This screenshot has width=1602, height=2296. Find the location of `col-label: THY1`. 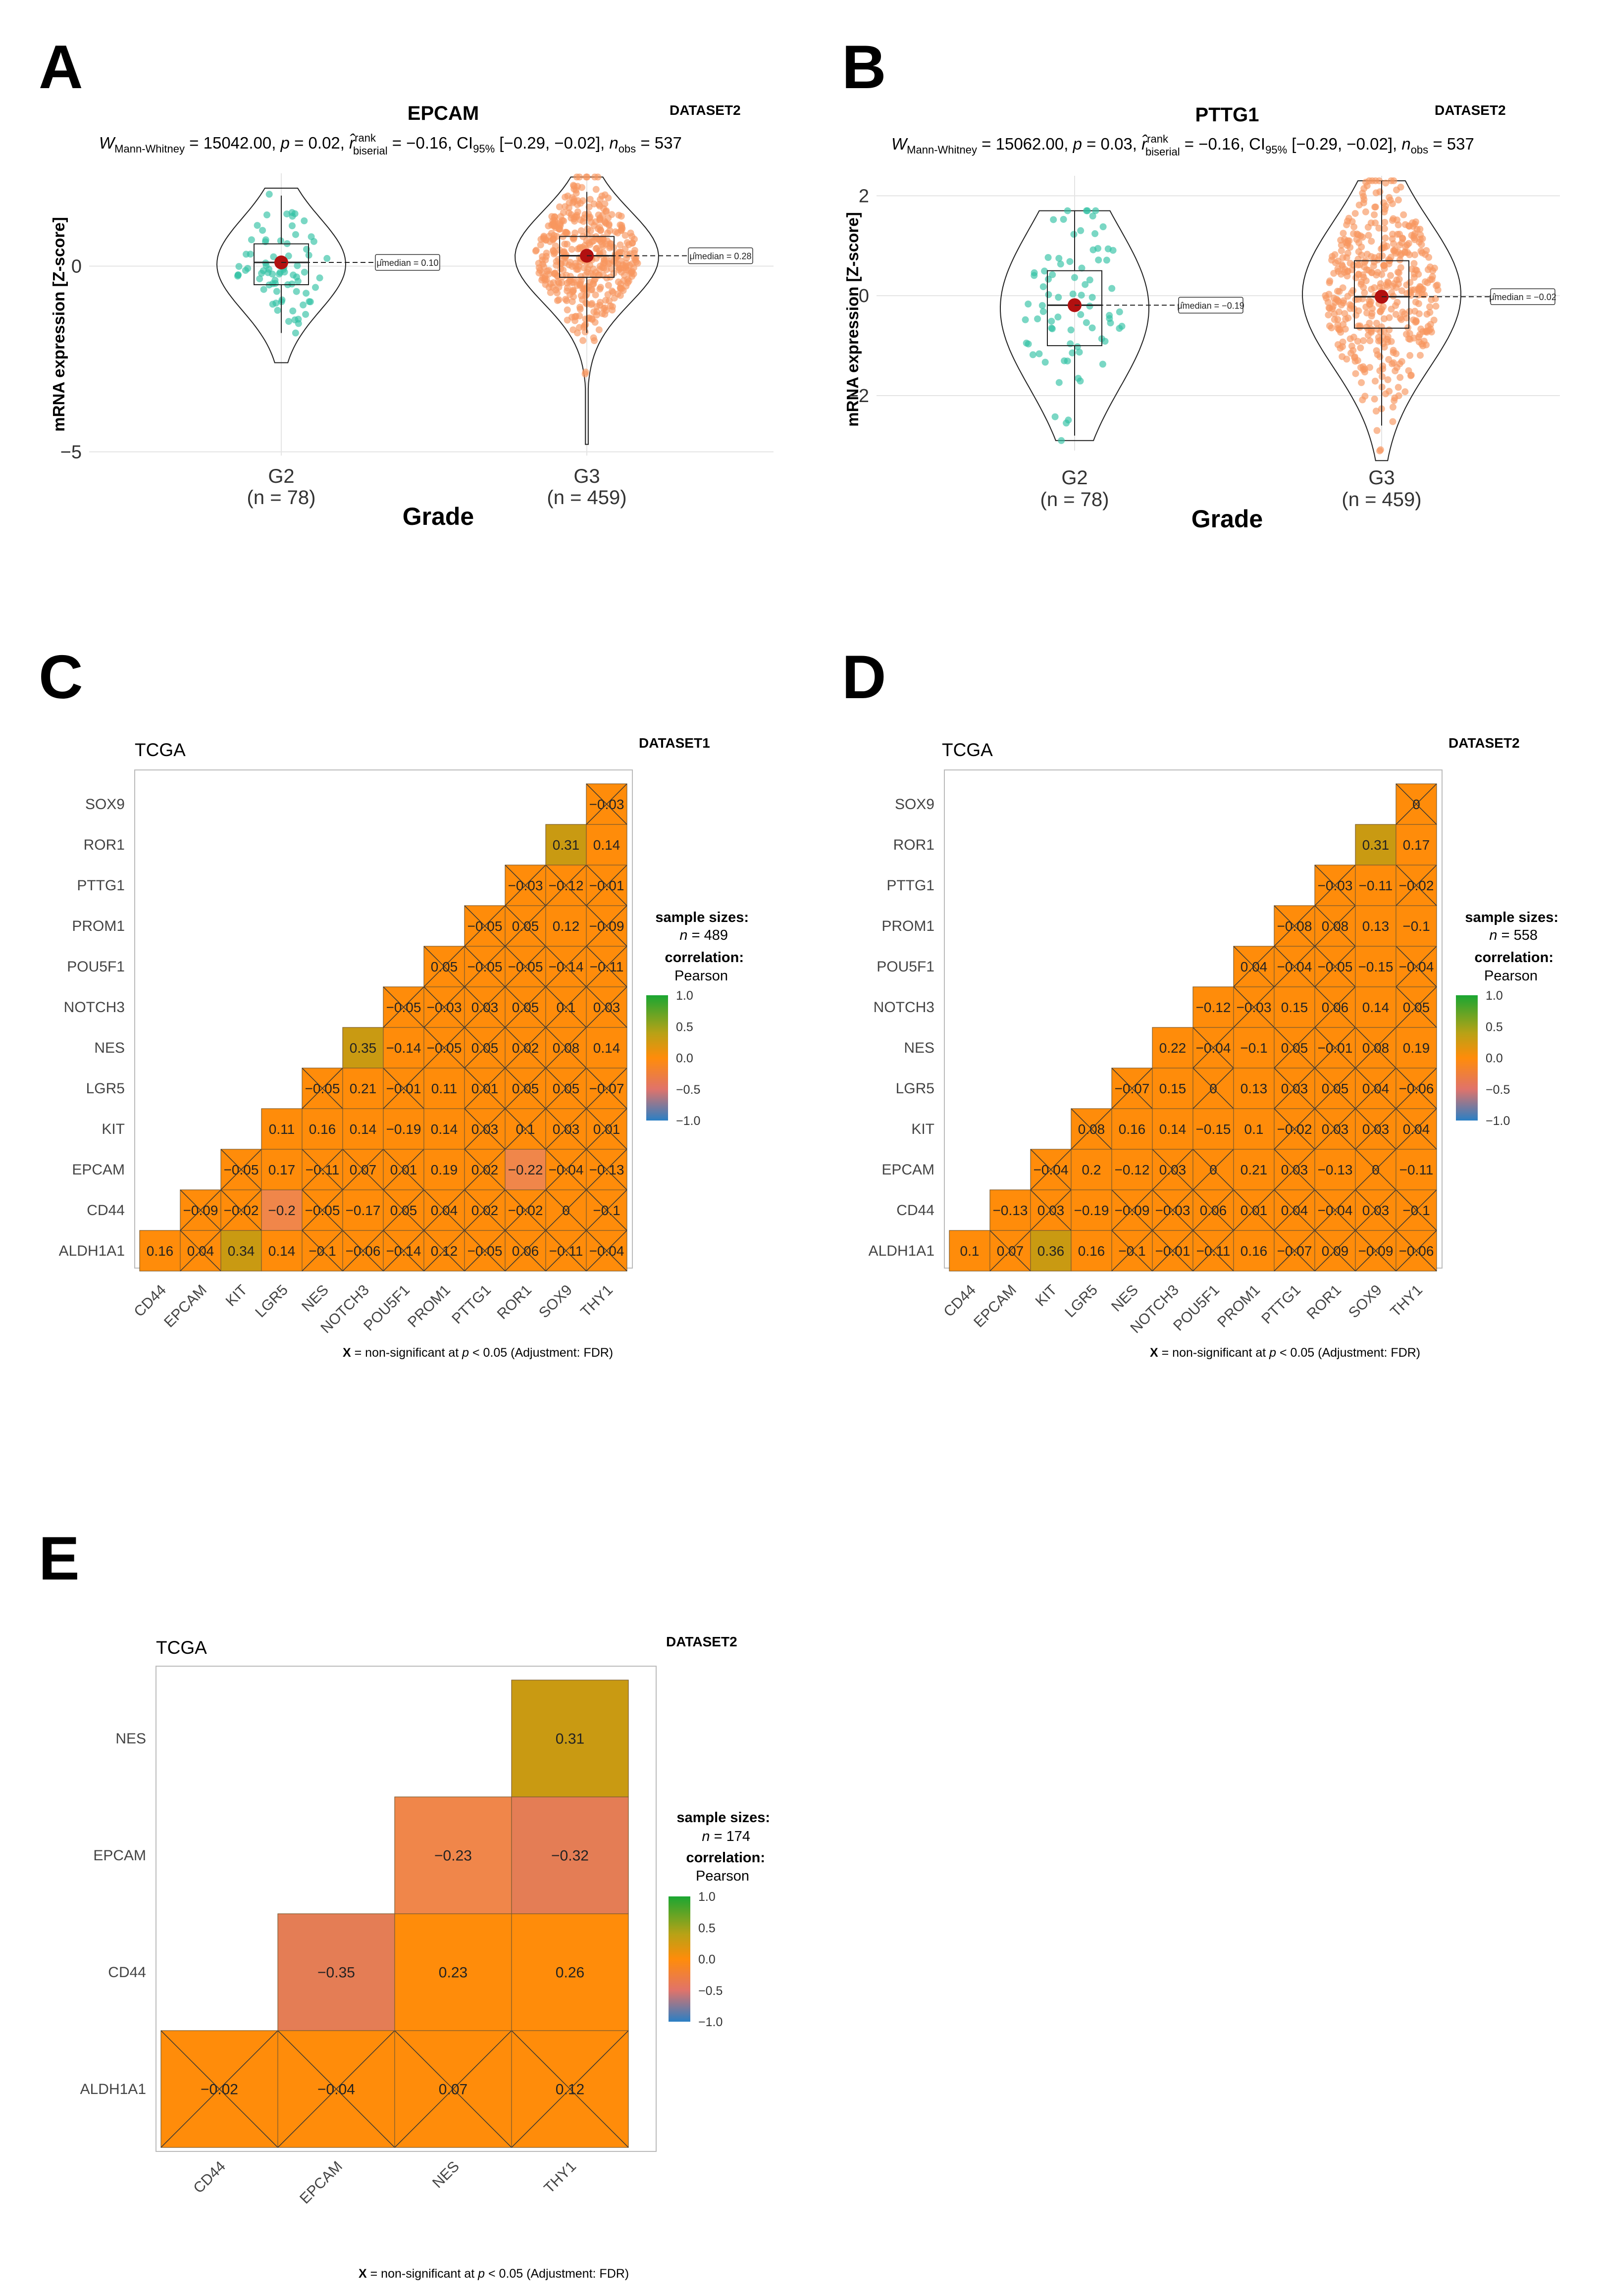

col-label: THY1 is located at coordinates (560, 2177).